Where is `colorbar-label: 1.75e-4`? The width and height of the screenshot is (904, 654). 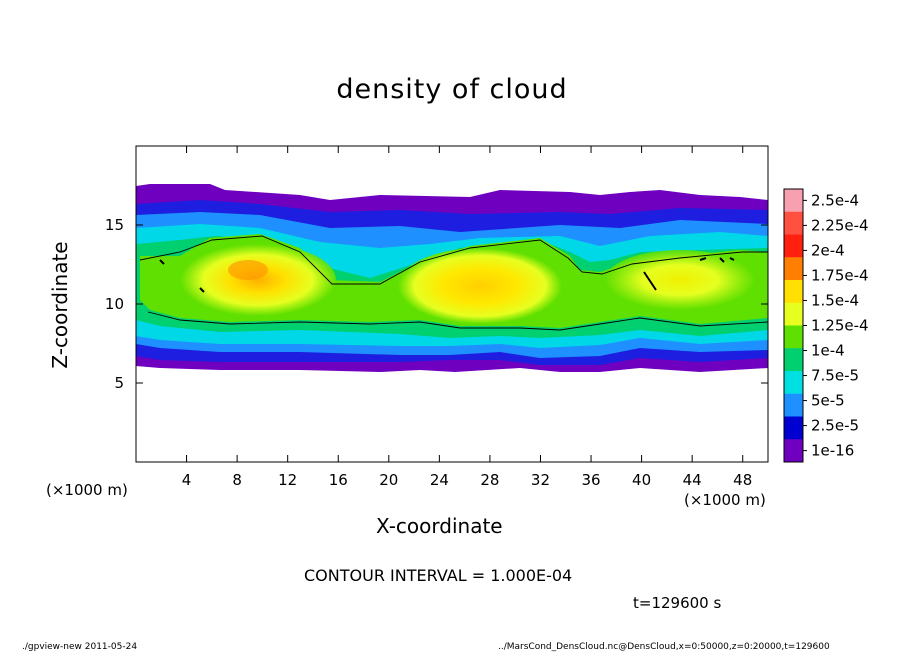 colorbar-label: 1.75e-4 is located at coordinates (840, 275).